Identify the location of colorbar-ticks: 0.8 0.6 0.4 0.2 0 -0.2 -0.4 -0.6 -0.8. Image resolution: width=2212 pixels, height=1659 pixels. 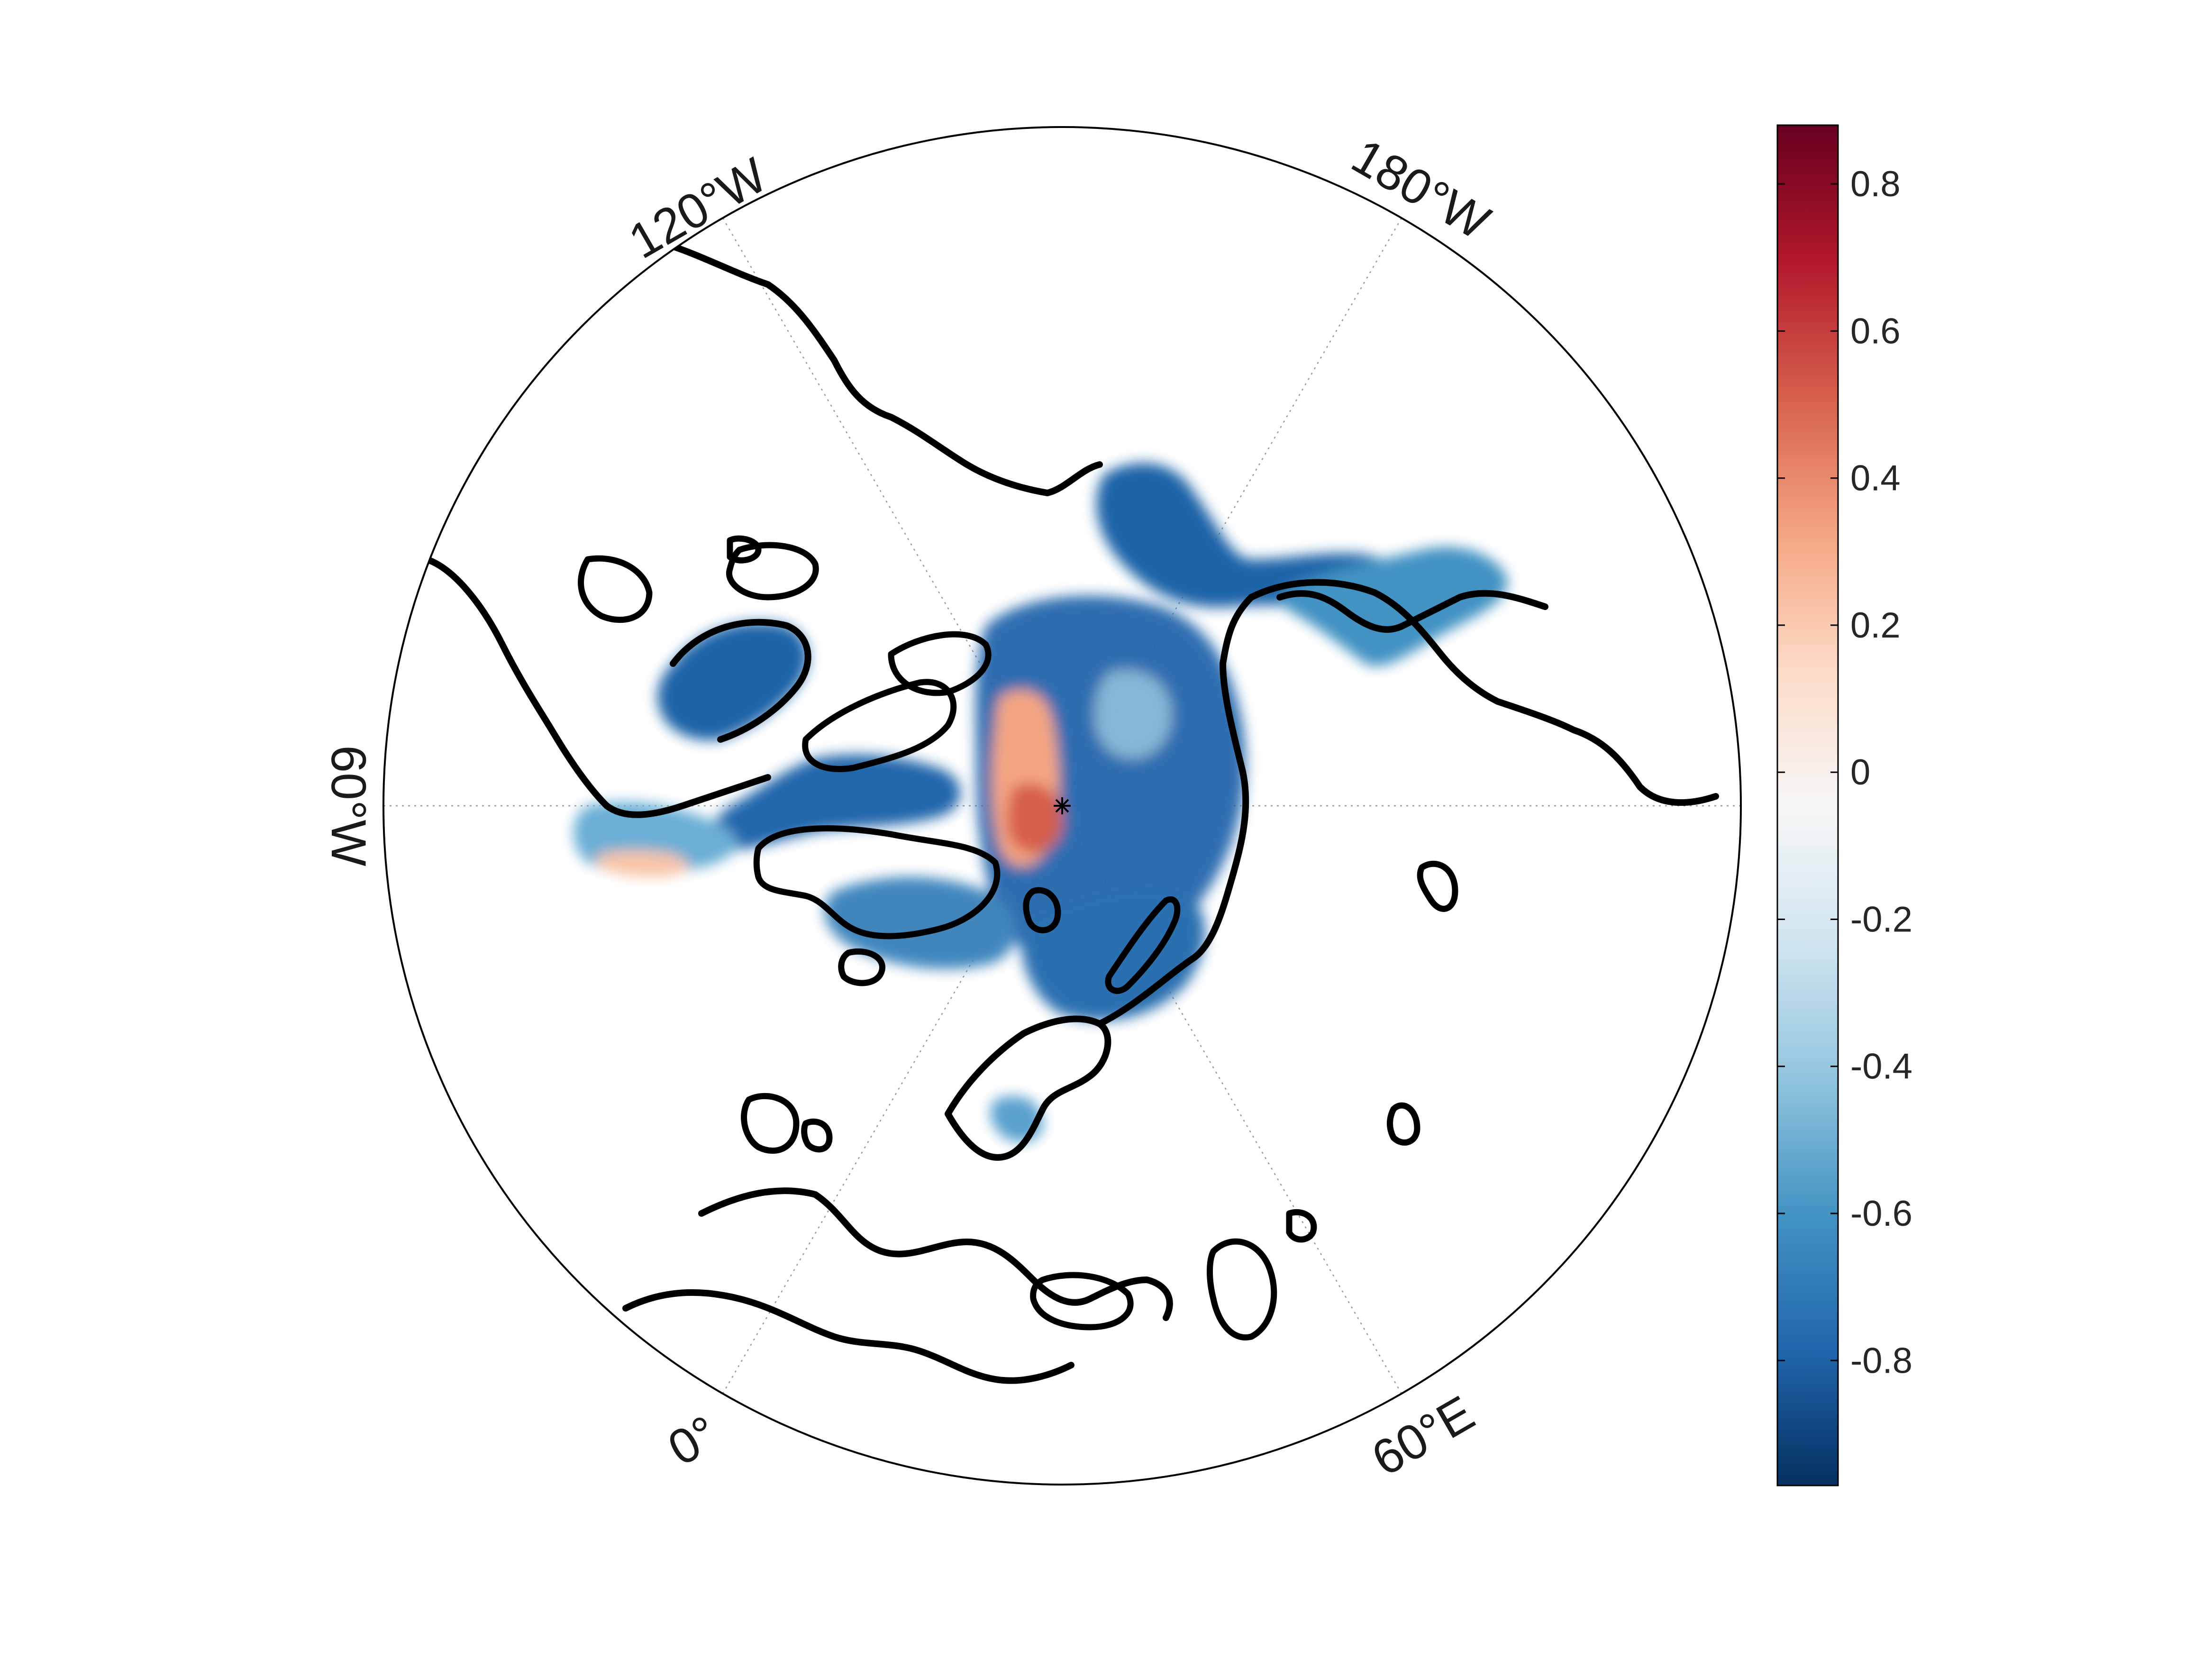
(1844, 772).